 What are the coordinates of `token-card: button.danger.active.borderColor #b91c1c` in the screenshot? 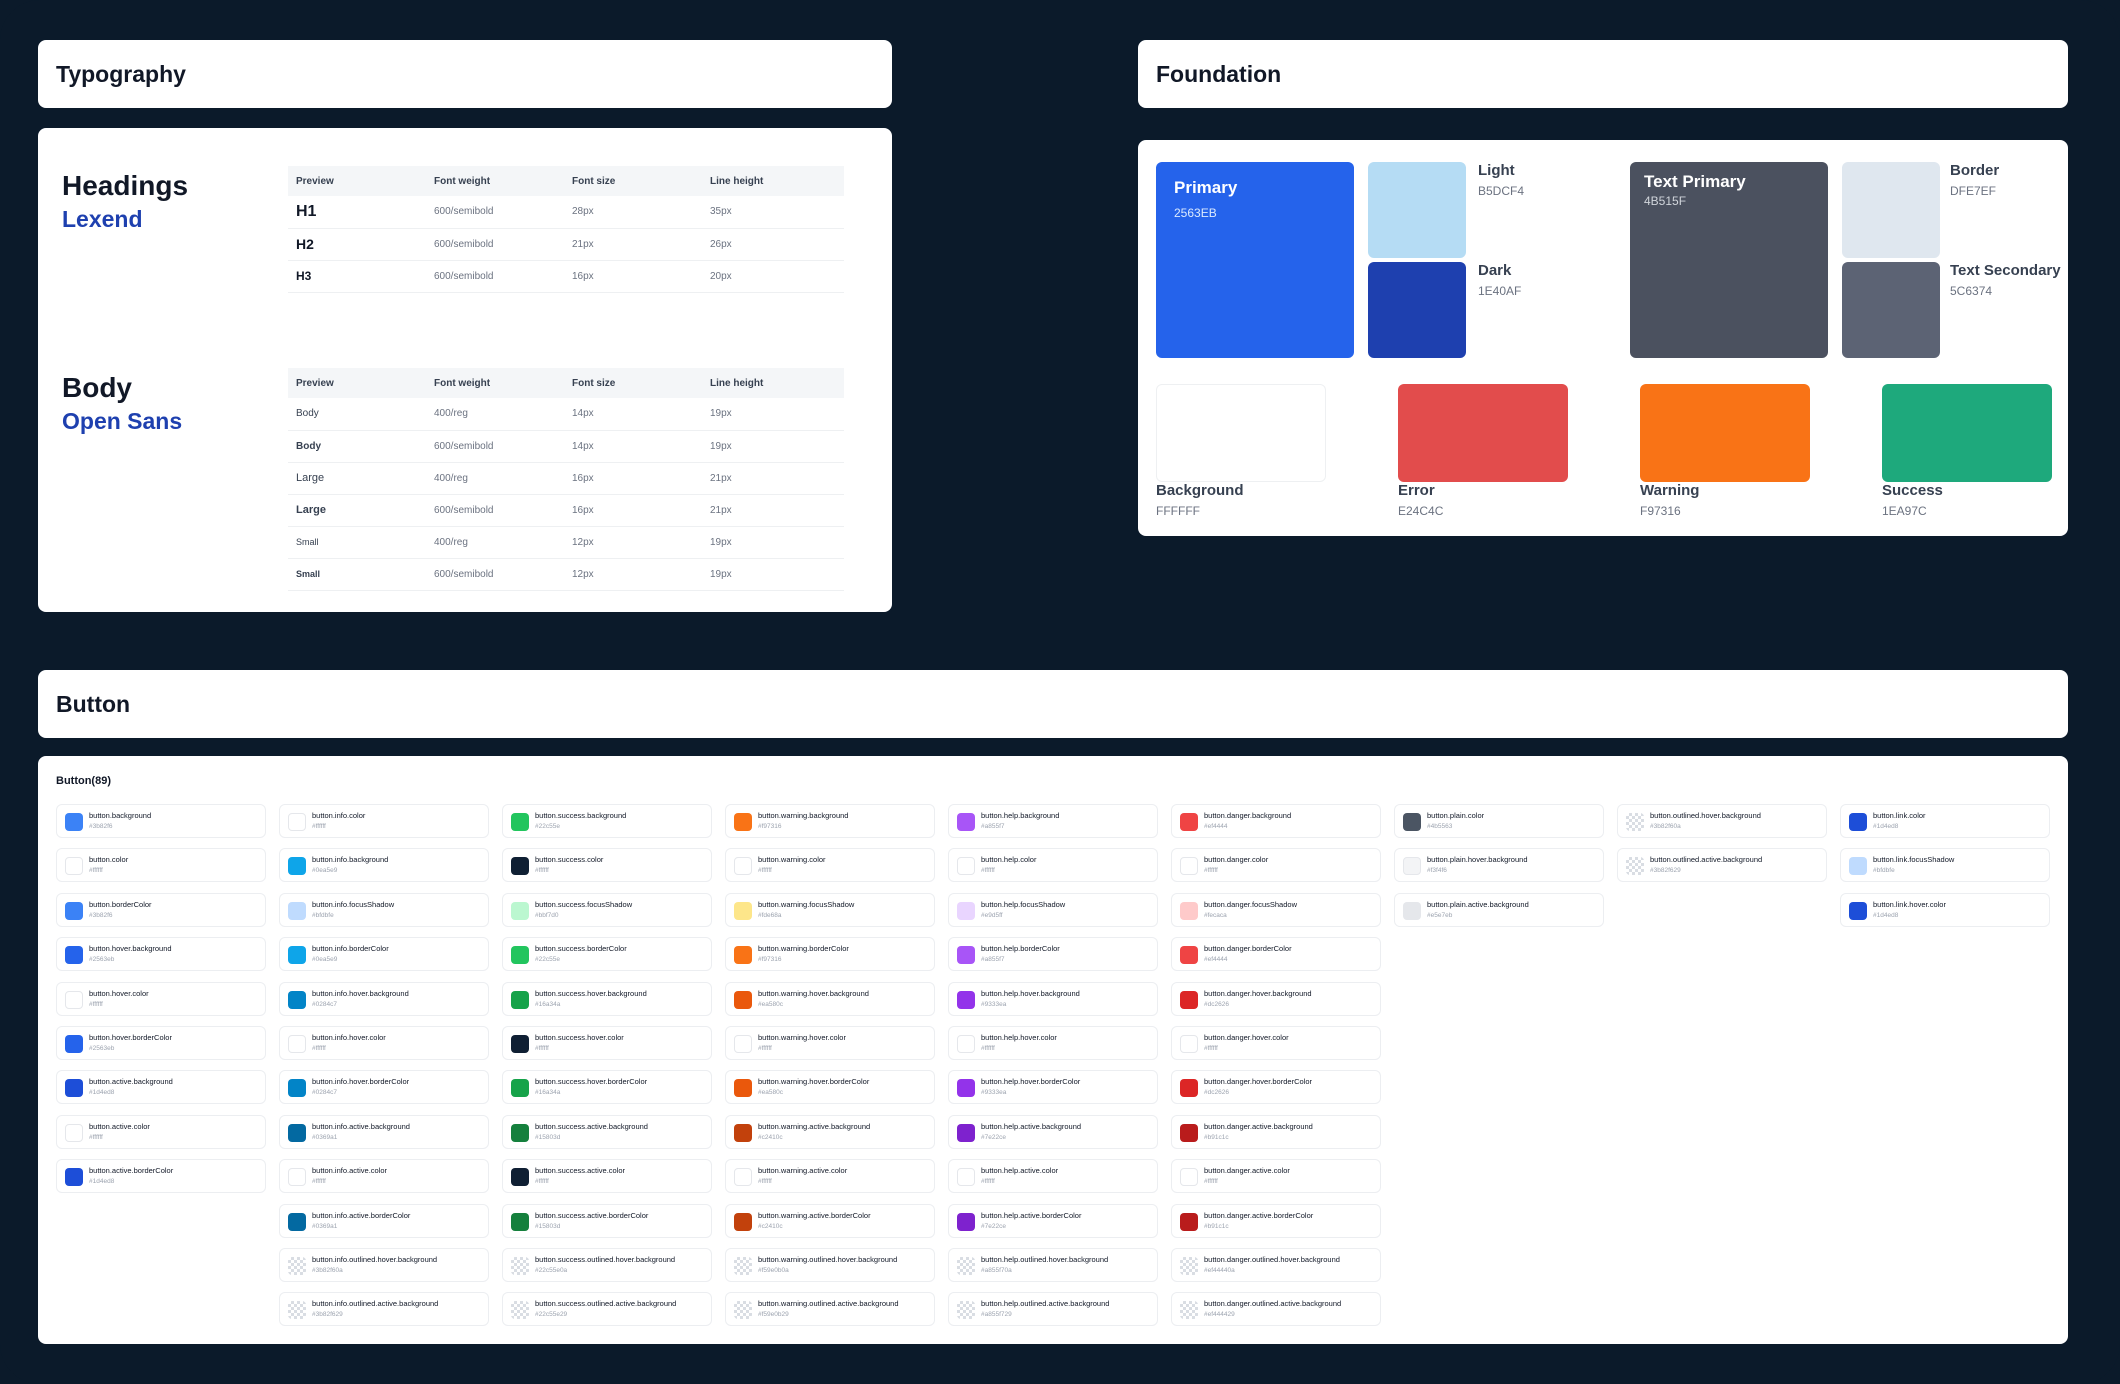 It's located at (1276, 1220).